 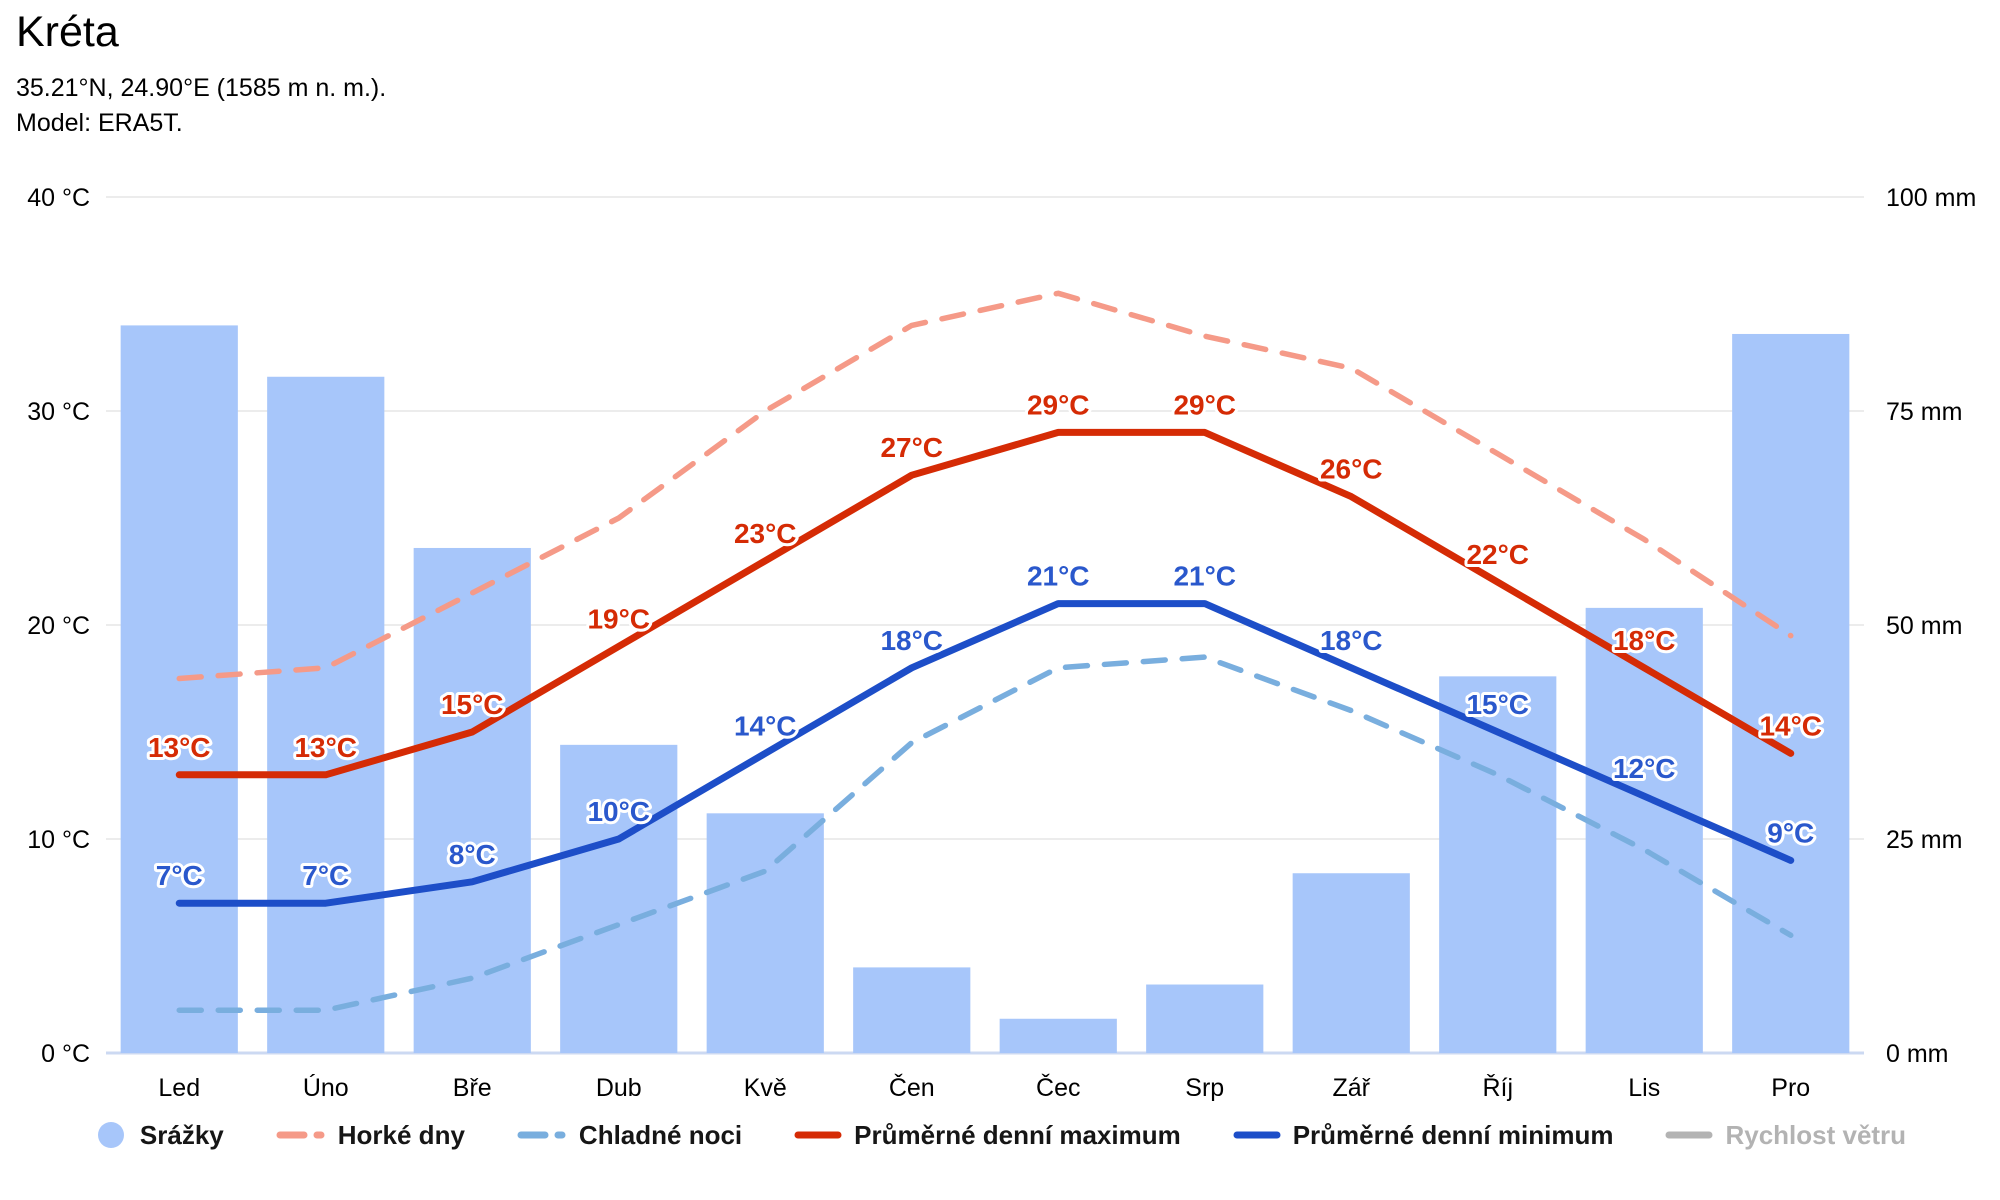 I want to click on min-temp-label: 8°C, so click(x=472, y=854).